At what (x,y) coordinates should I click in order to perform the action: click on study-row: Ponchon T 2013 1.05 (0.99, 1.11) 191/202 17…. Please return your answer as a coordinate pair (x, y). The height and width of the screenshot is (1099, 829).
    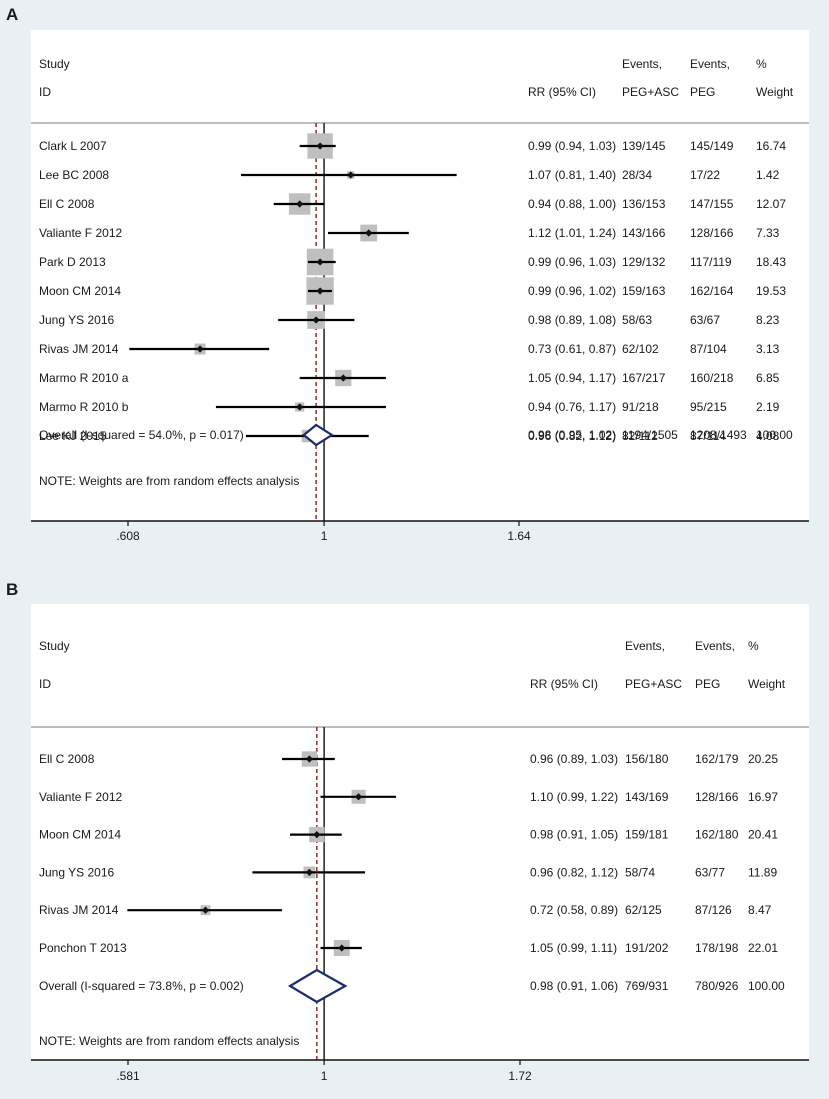
    Looking at the image, I should click on (408, 948).